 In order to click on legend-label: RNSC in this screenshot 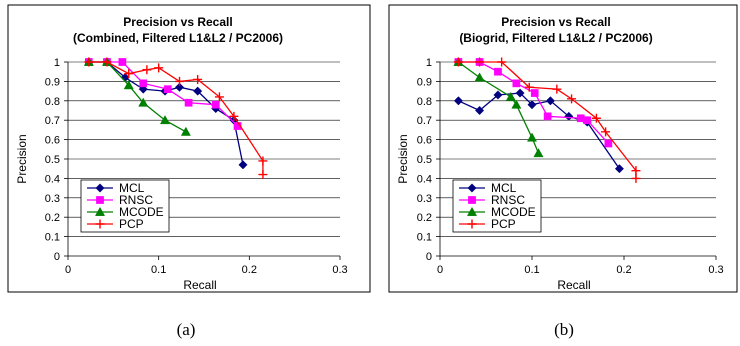, I will do `click(136, 200)`.